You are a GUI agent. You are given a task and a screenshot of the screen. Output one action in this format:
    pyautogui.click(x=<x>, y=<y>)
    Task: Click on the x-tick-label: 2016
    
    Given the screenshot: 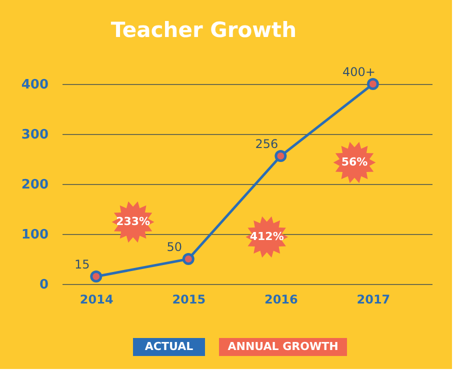 What is the action you would take?
    pyautogui.click(x=281, y=299)
    